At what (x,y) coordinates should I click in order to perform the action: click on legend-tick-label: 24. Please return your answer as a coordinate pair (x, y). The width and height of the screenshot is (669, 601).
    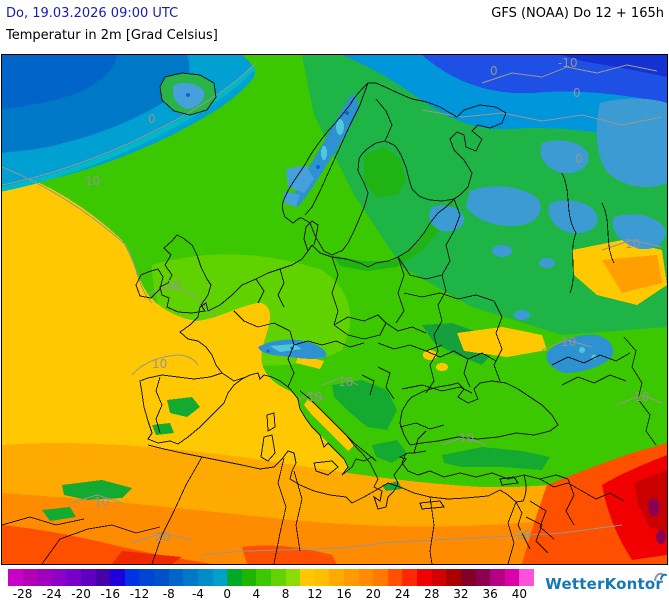
    Looking at the image, I should click on (402, 594).